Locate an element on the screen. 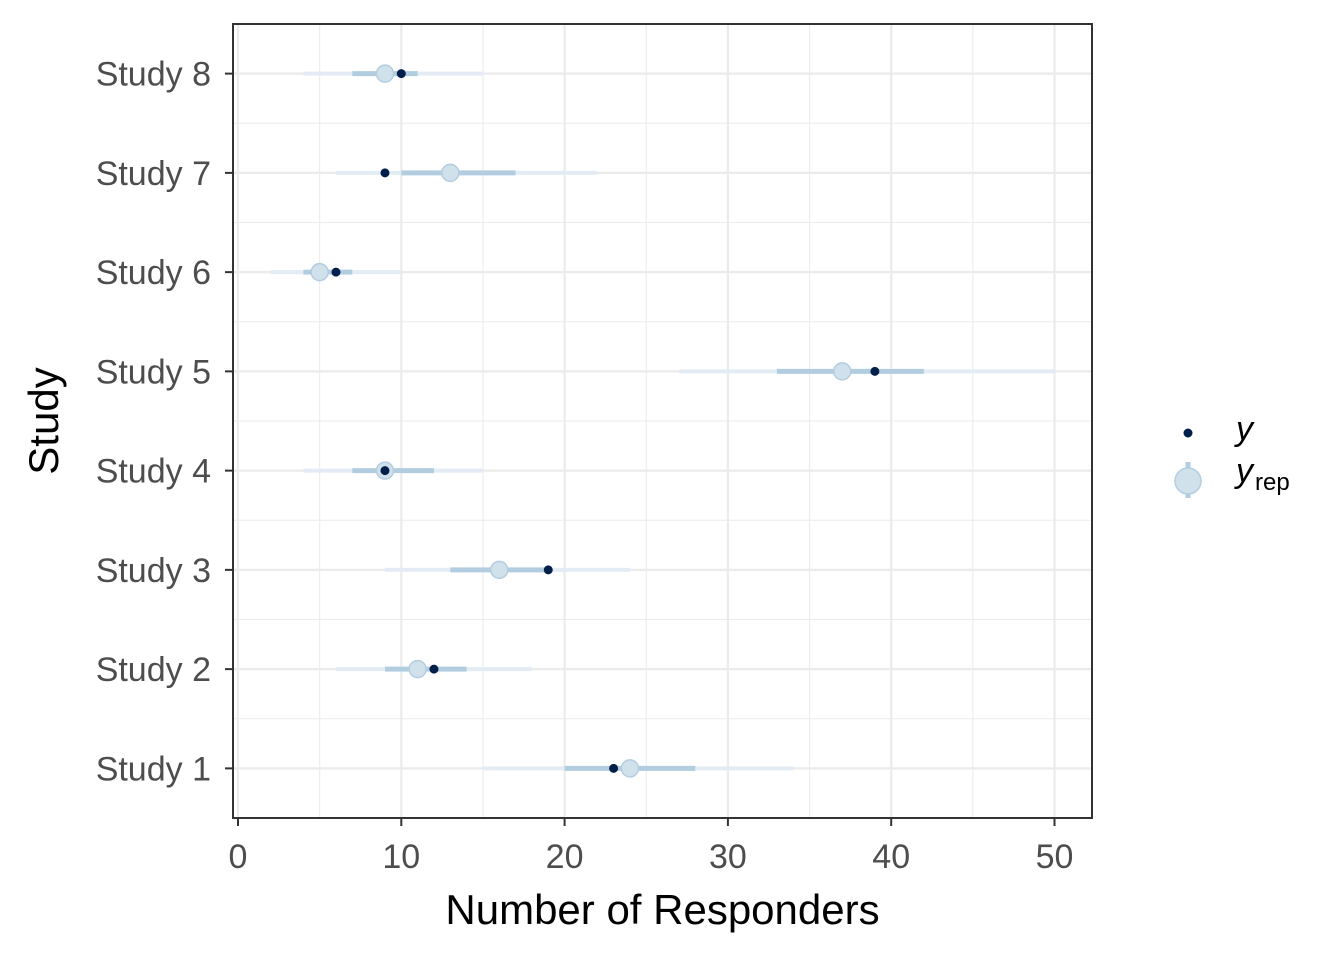  x-tick-label: 0 is located at coordinates (238, 857).